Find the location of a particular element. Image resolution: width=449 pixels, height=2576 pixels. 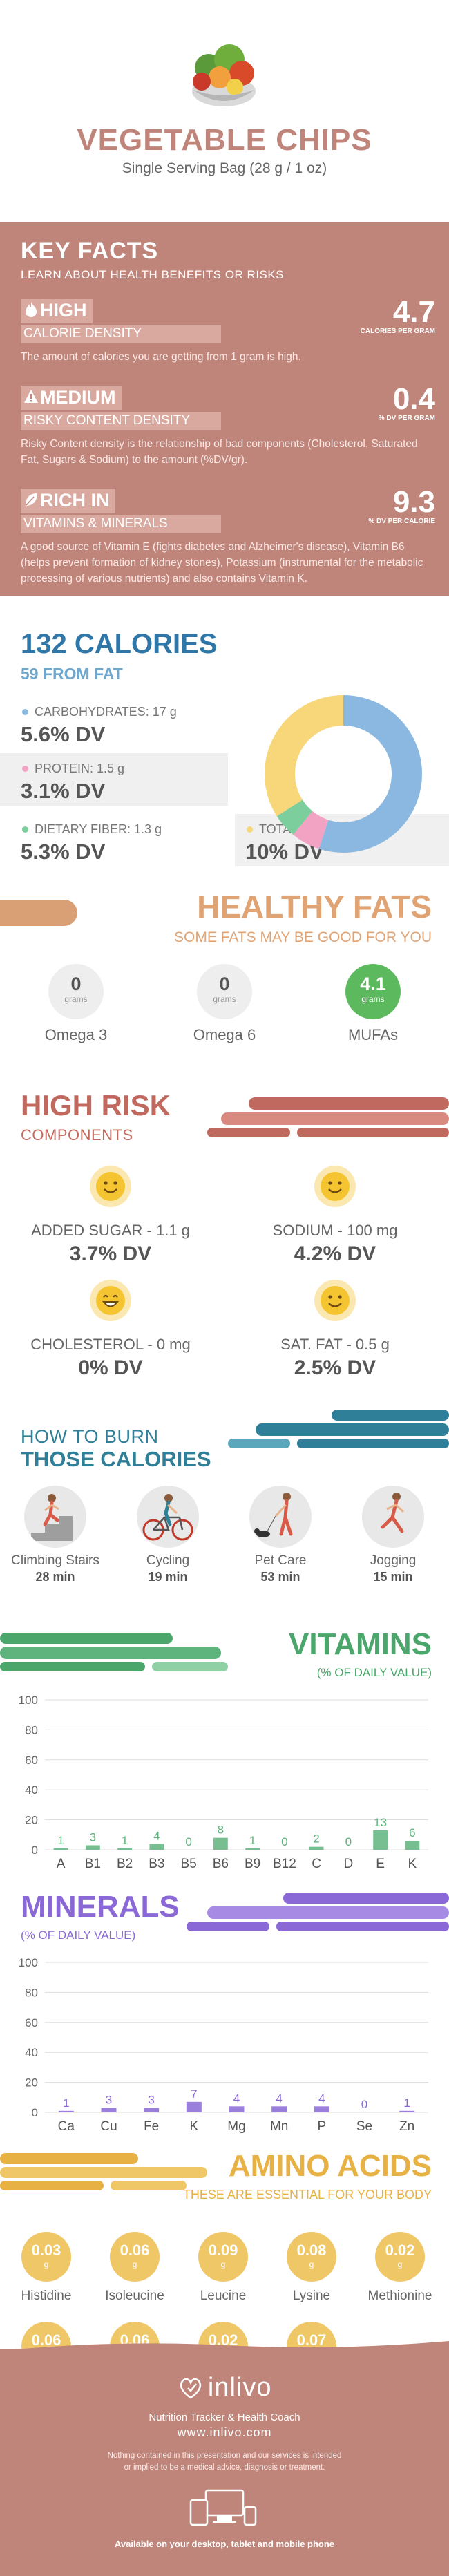

risk-label: CHOLESTEROL - 0 mg is located at coordinates (111, 1344).